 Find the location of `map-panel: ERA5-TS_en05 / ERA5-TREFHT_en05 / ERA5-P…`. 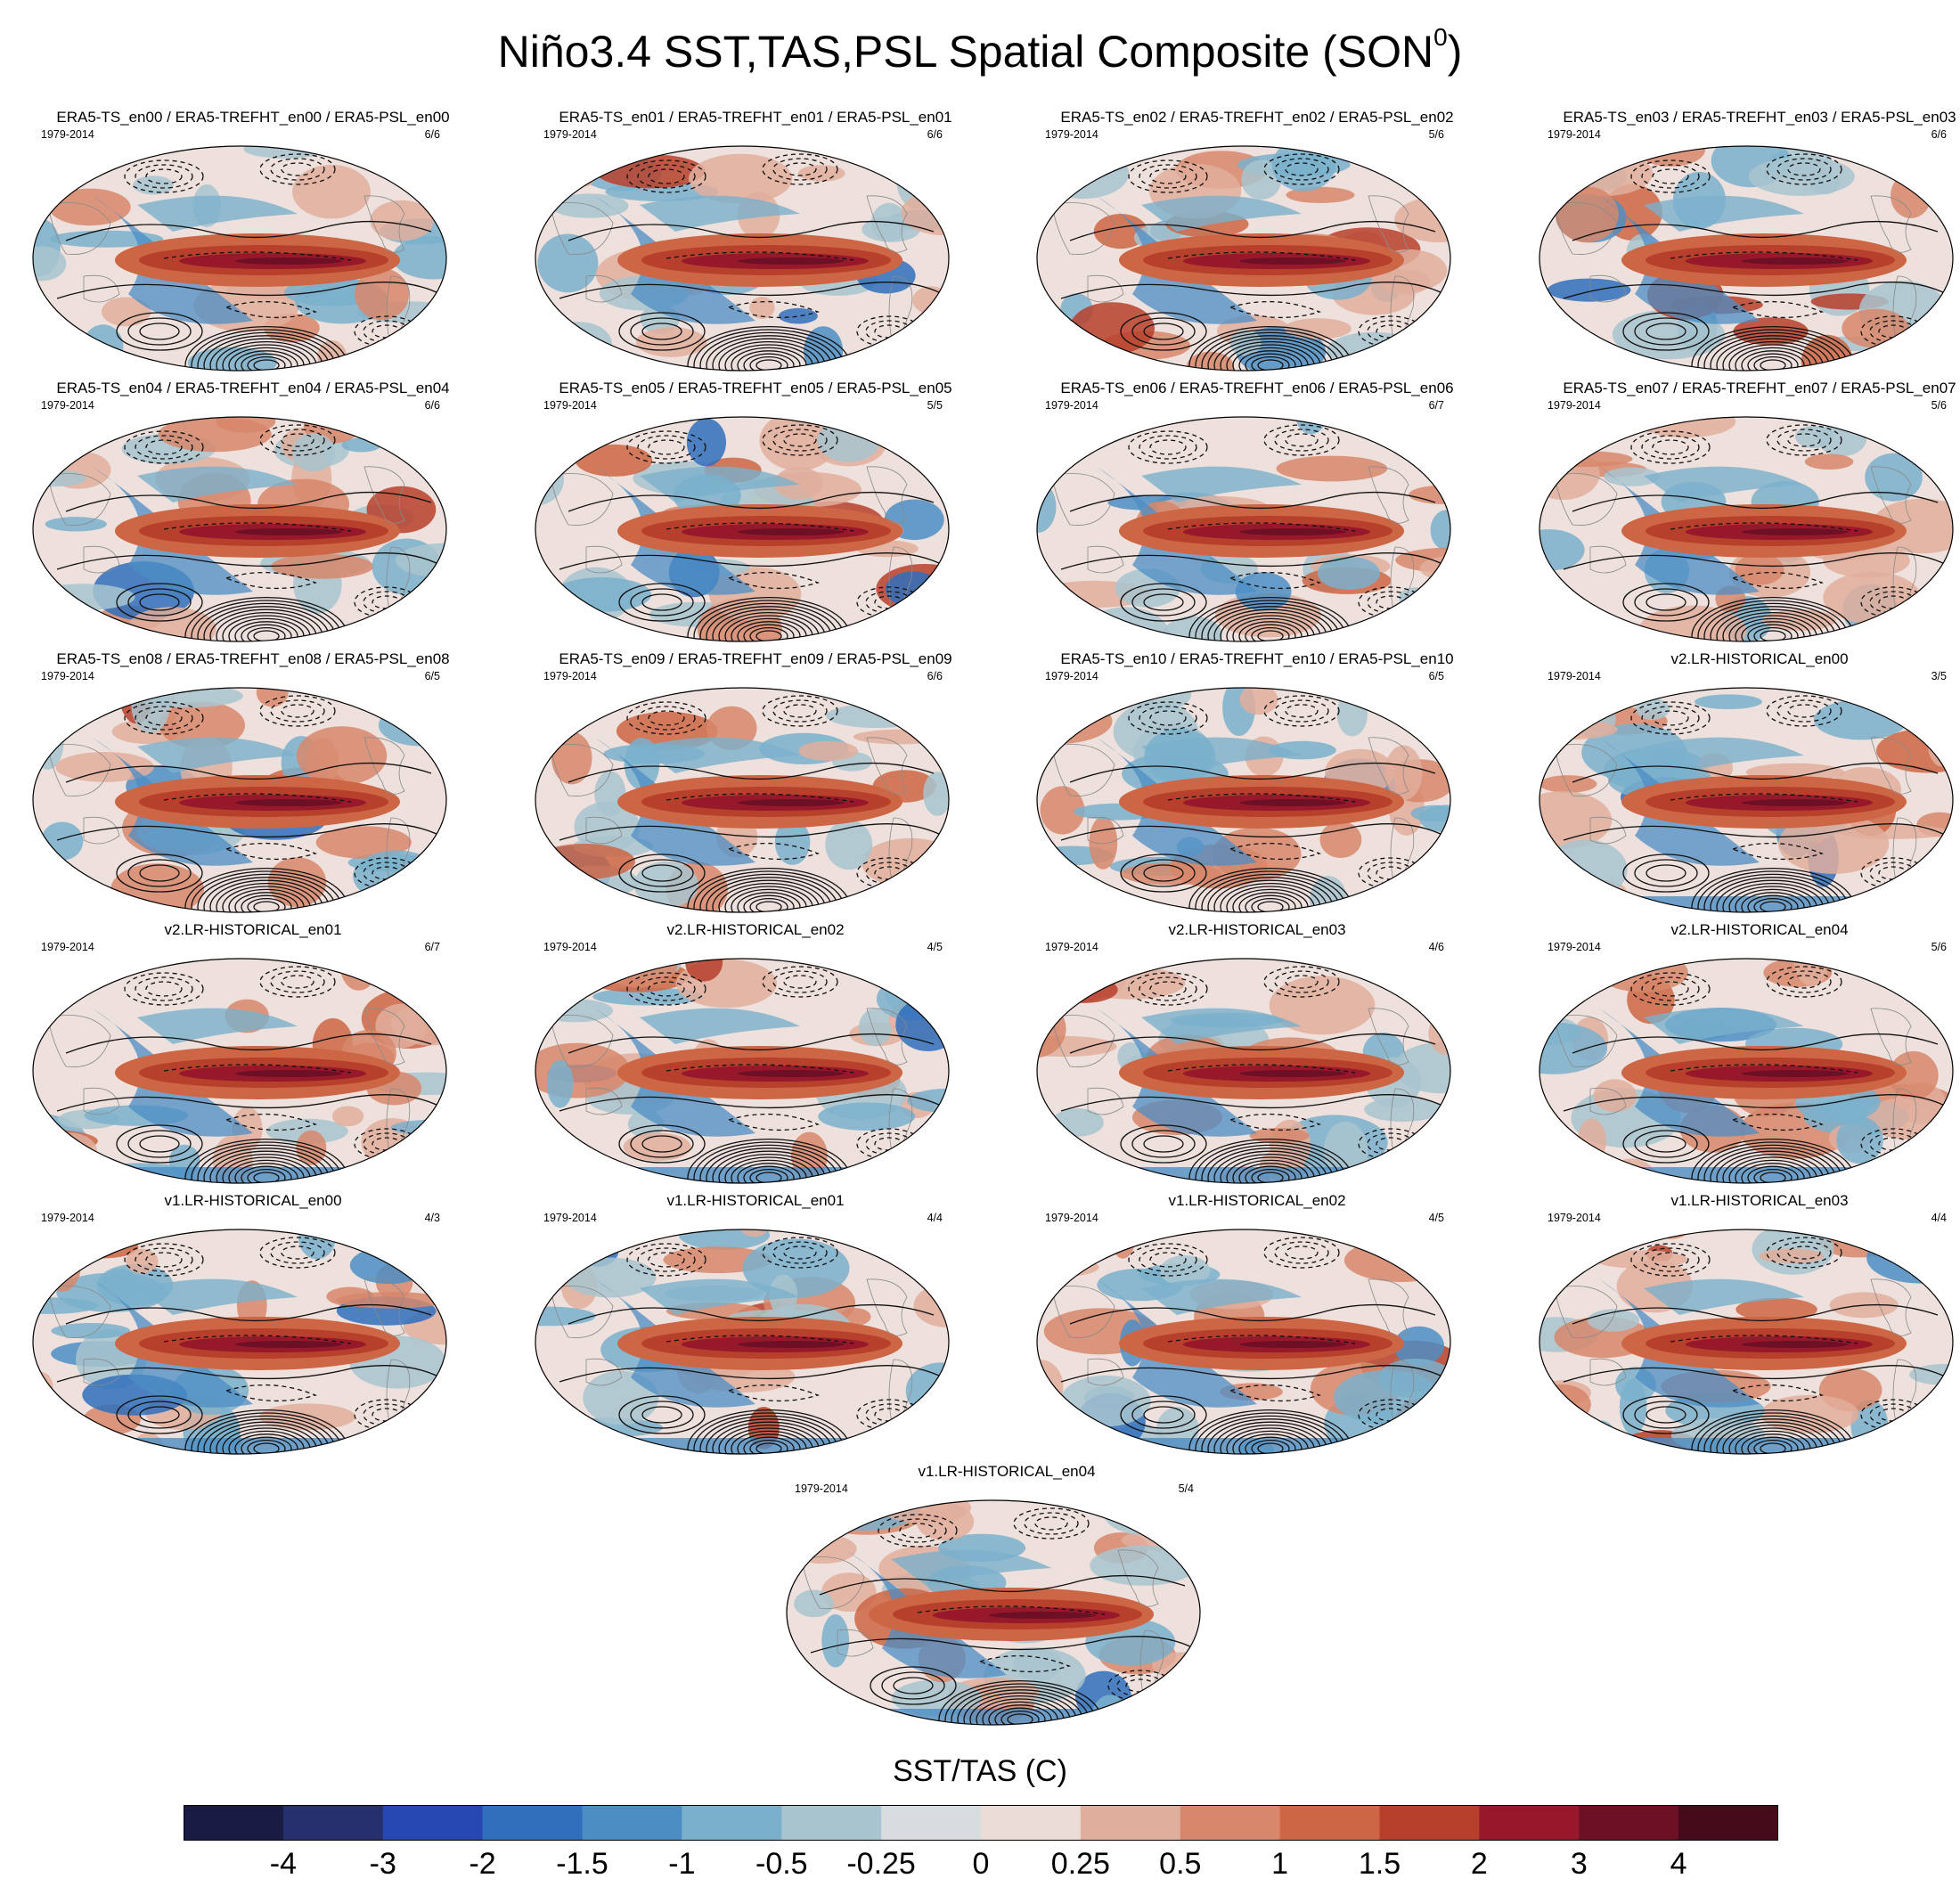

map-panel: ERA5-TS_en05 / ERA5-TREFHT_en05 / ERA5-P… is located at coordinates (755, 513).